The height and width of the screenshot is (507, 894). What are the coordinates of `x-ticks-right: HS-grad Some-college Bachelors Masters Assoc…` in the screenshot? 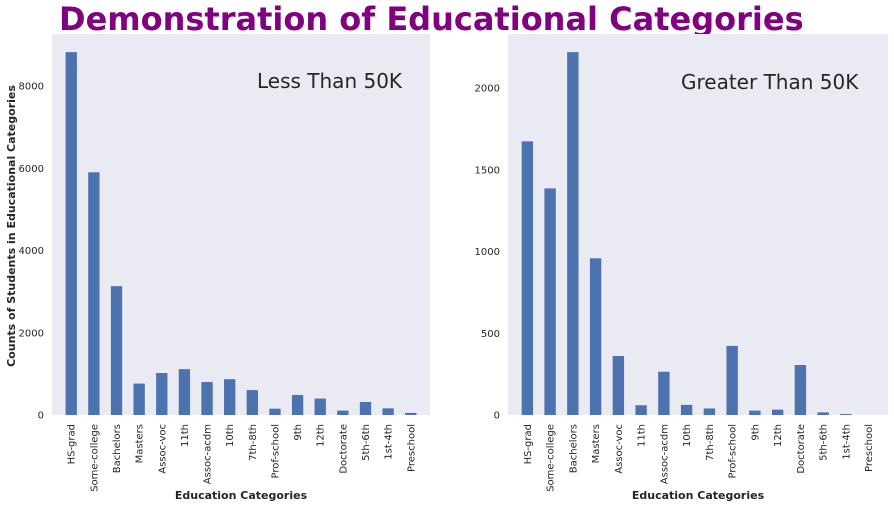 It's located at (699, 458).